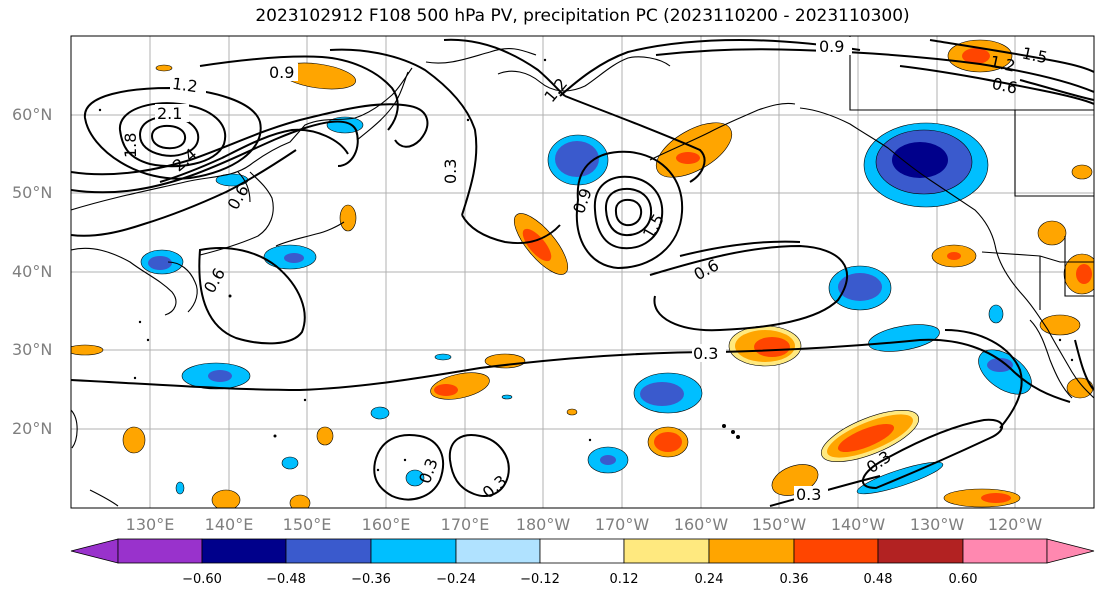 This screenshot has height=601, width=1105. What do you see at coordinates (150, 524) in the screenshot?
I see `lon-label-130e: 130°E` at bounding box center [150, 524].